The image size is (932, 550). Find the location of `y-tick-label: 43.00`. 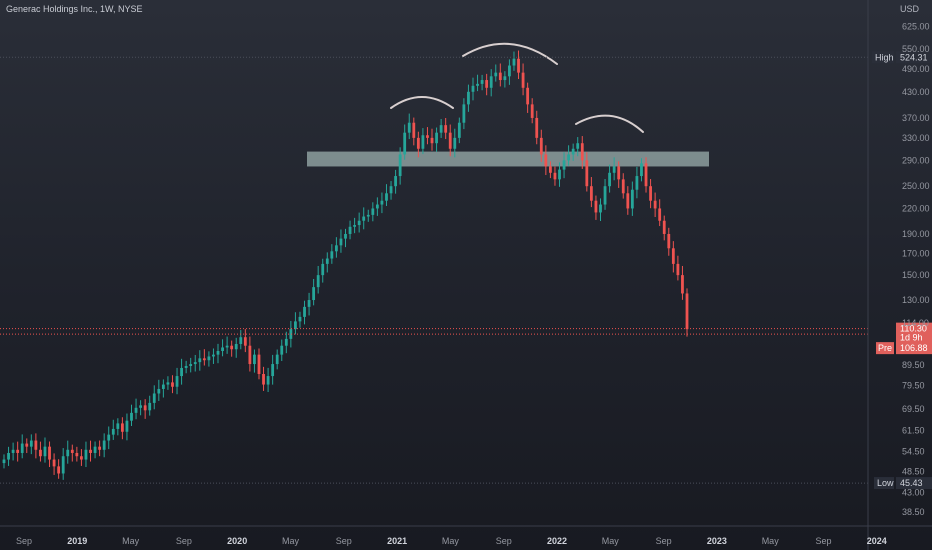

y-tick-label: 43.00 is located at coordinates (913, 493).